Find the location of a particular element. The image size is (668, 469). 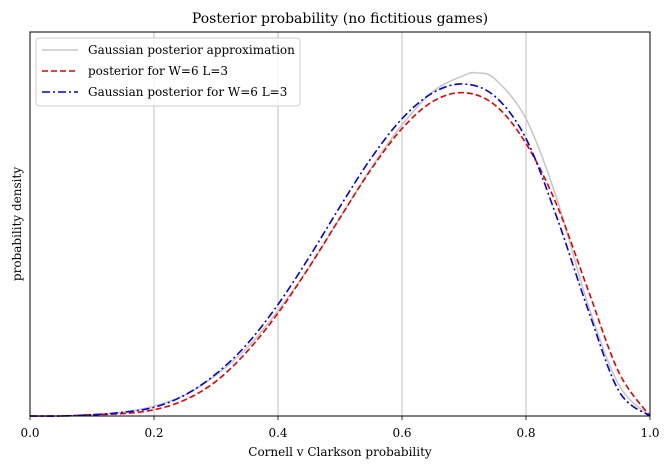

x-tick-label: 0.2 is located at coordinates (153, 433).